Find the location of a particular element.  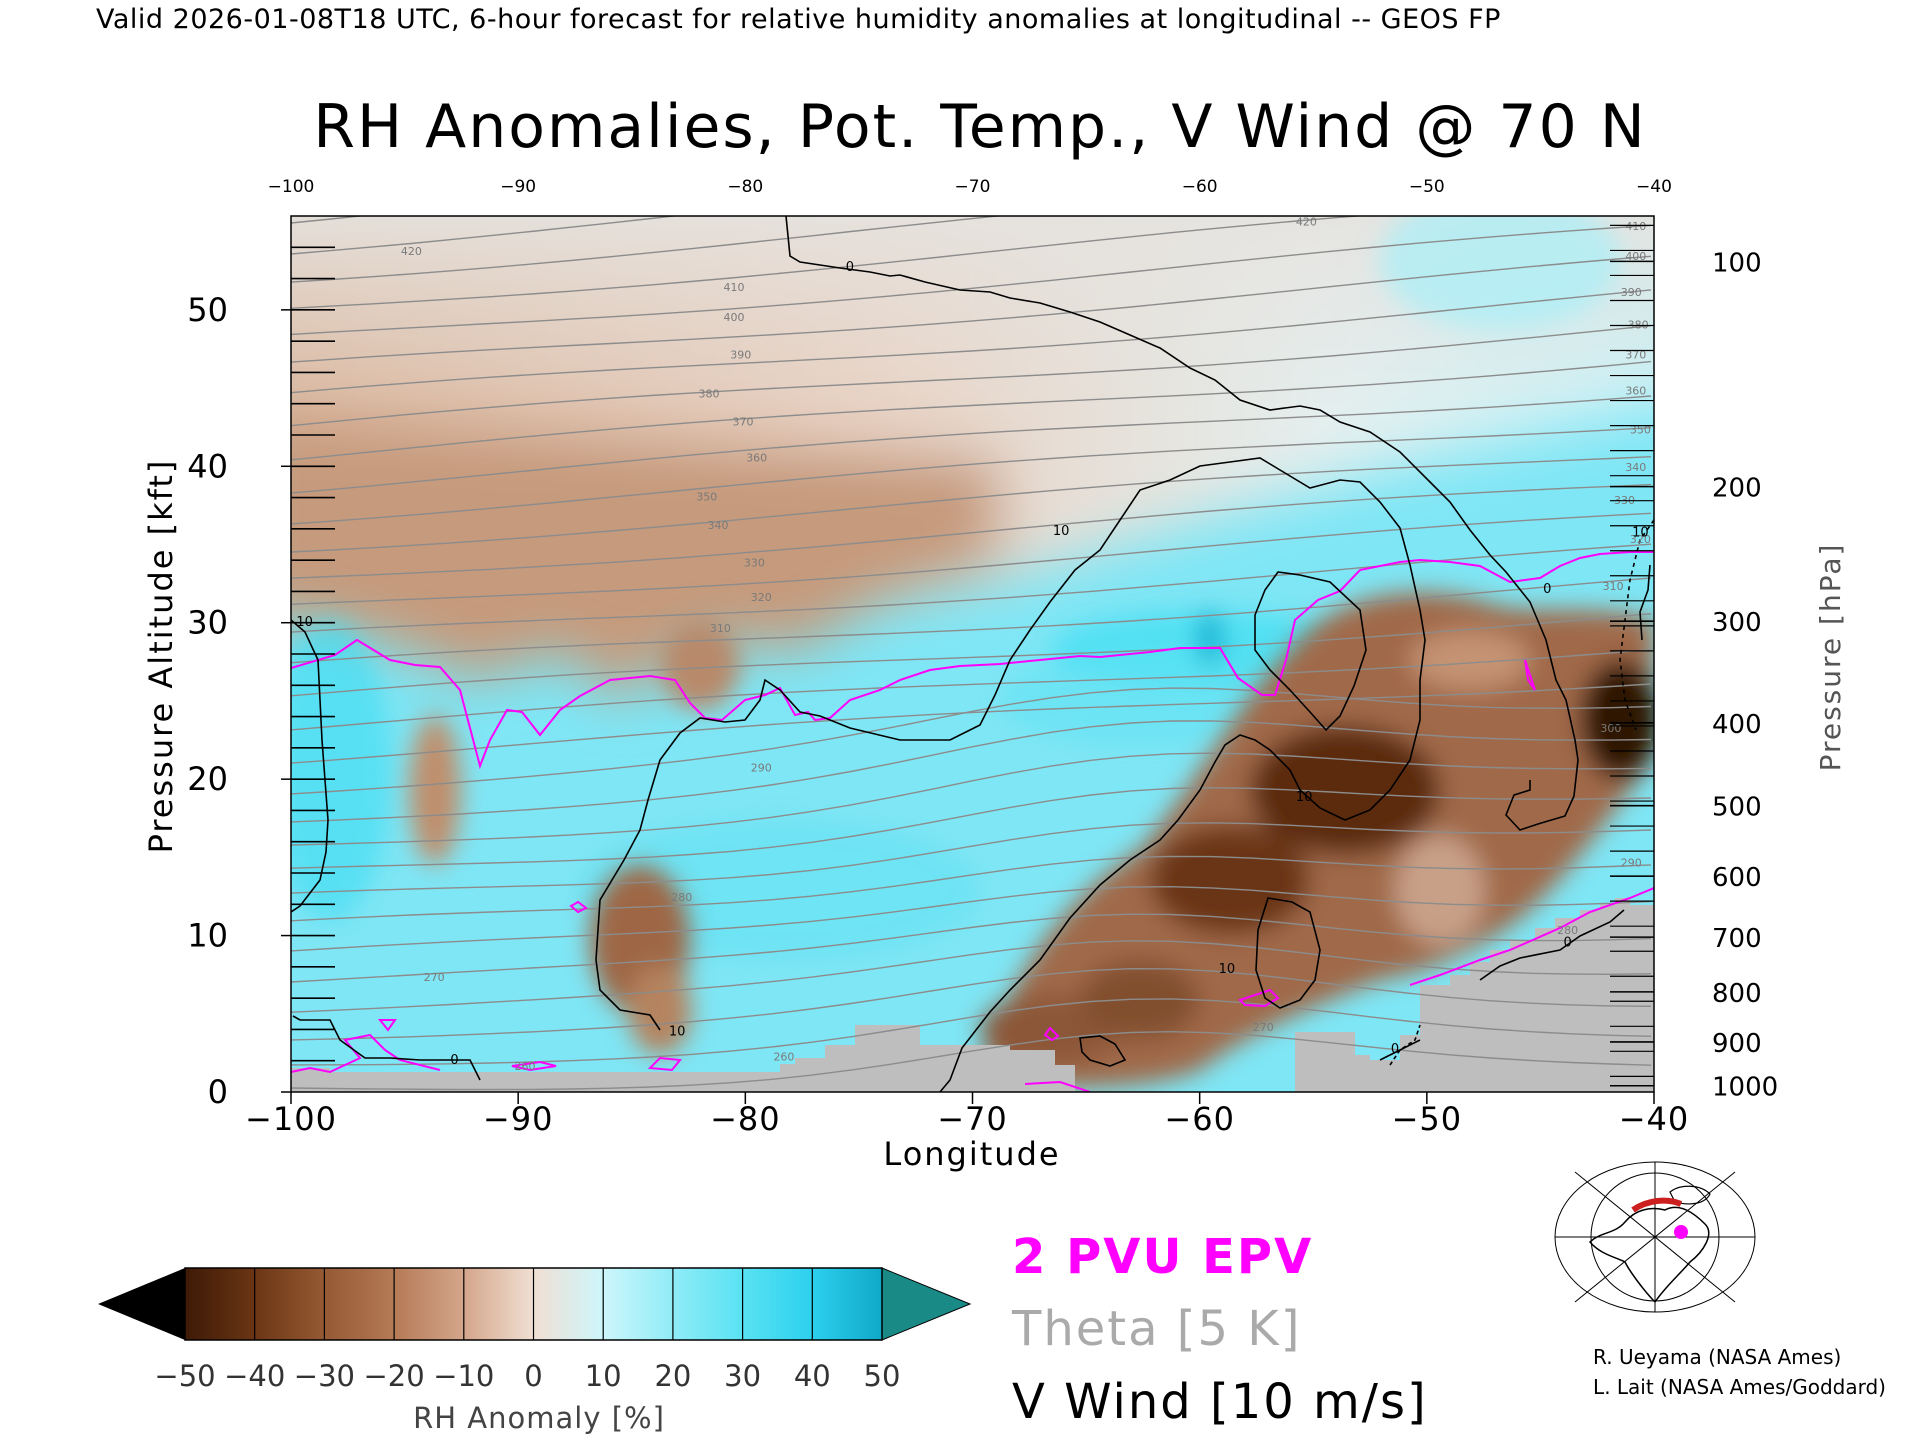

x-axis: −100 −90 −80 −70 −60 −50 −40 is located at coordinates (967, 1115).